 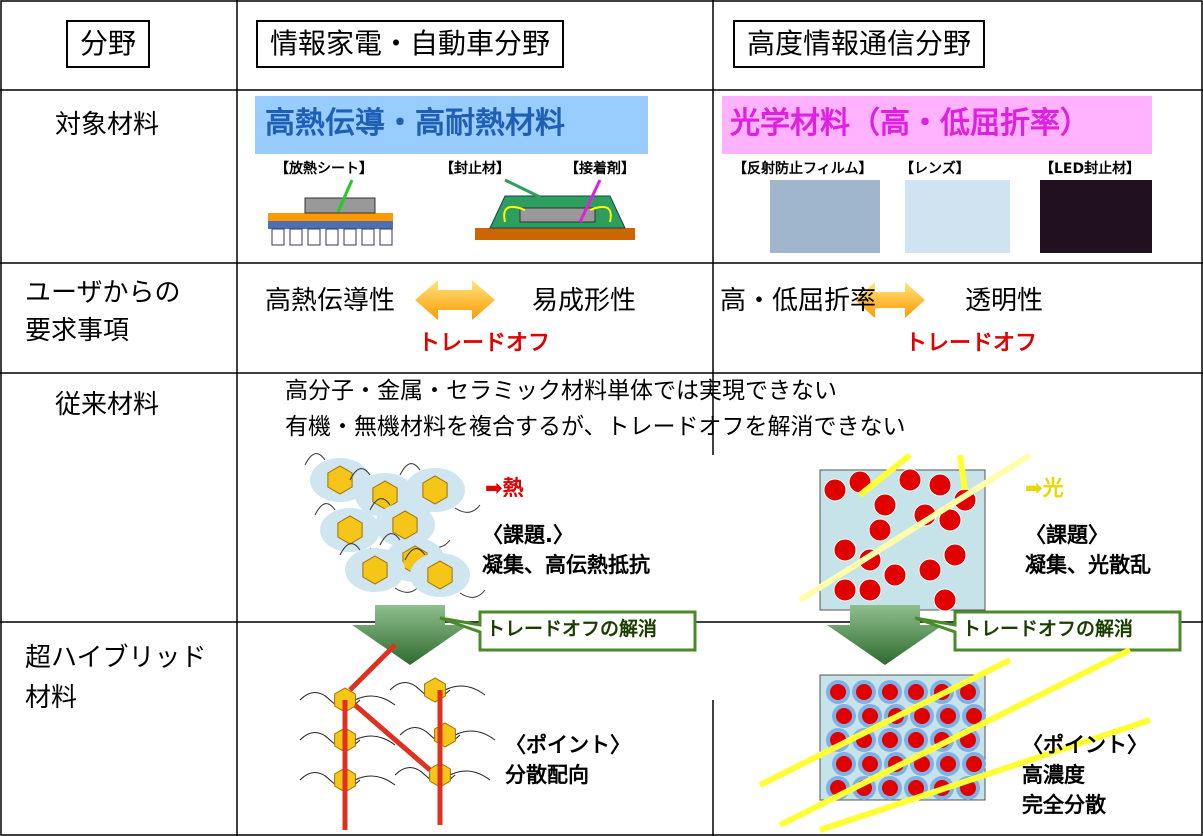 I want to click on item-label: 【接着剤】, so click(x=600, y=169).